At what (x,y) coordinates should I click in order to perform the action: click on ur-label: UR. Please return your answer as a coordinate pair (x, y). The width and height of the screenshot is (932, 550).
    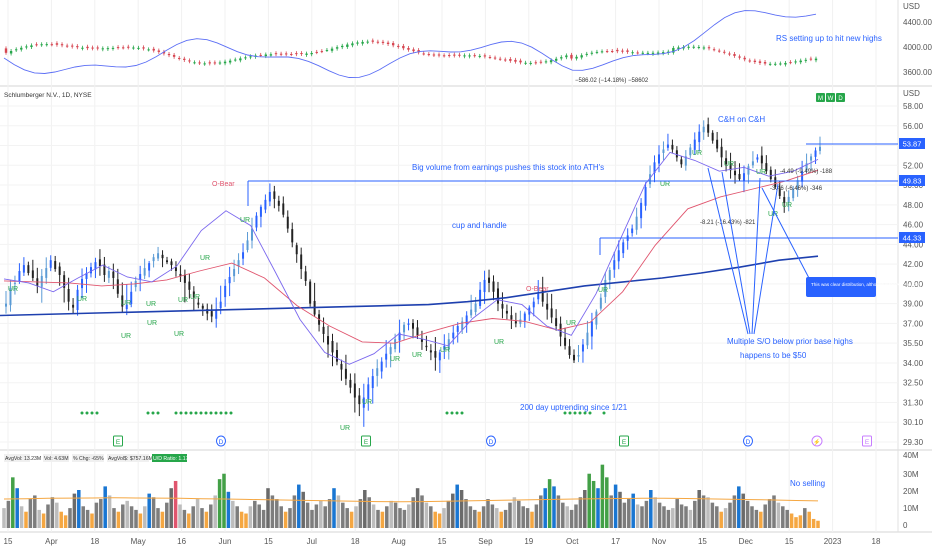
    Looking at the image, I should click on (126, 303).